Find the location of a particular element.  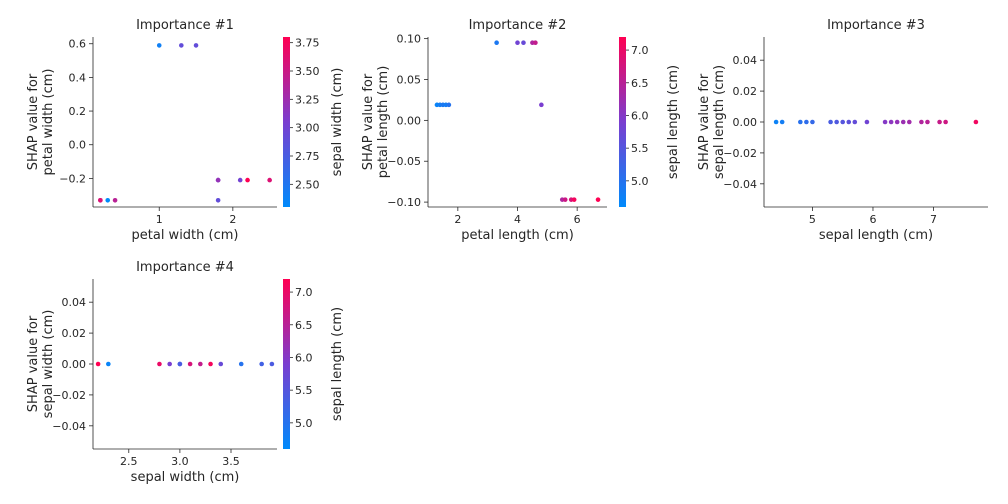

colorbar-tick-label: 3.25 is located at coordinates (307, 99).